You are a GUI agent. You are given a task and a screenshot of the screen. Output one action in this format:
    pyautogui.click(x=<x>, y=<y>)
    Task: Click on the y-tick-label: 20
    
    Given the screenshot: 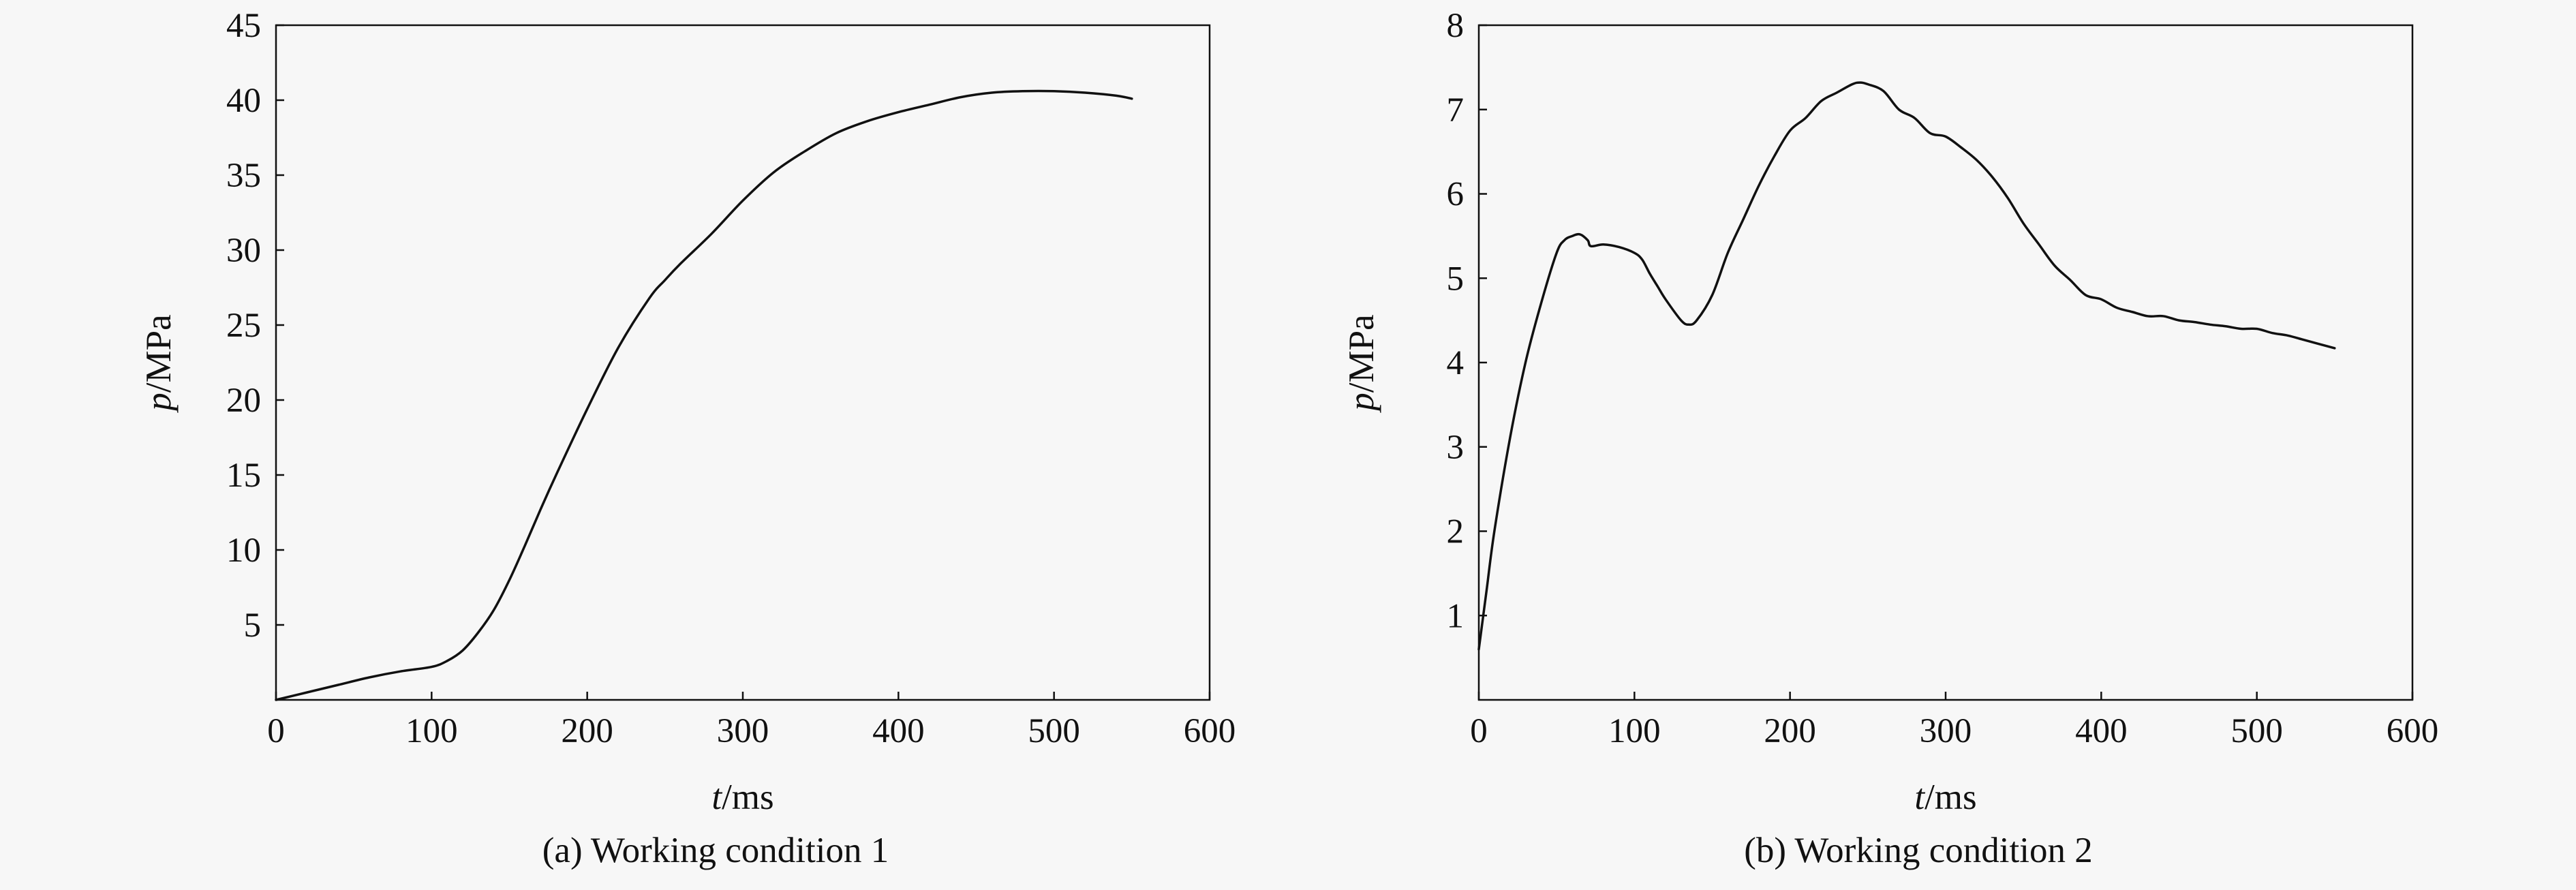 What is the action you would take?
    pyautogui.click(x=244, y=401)
    